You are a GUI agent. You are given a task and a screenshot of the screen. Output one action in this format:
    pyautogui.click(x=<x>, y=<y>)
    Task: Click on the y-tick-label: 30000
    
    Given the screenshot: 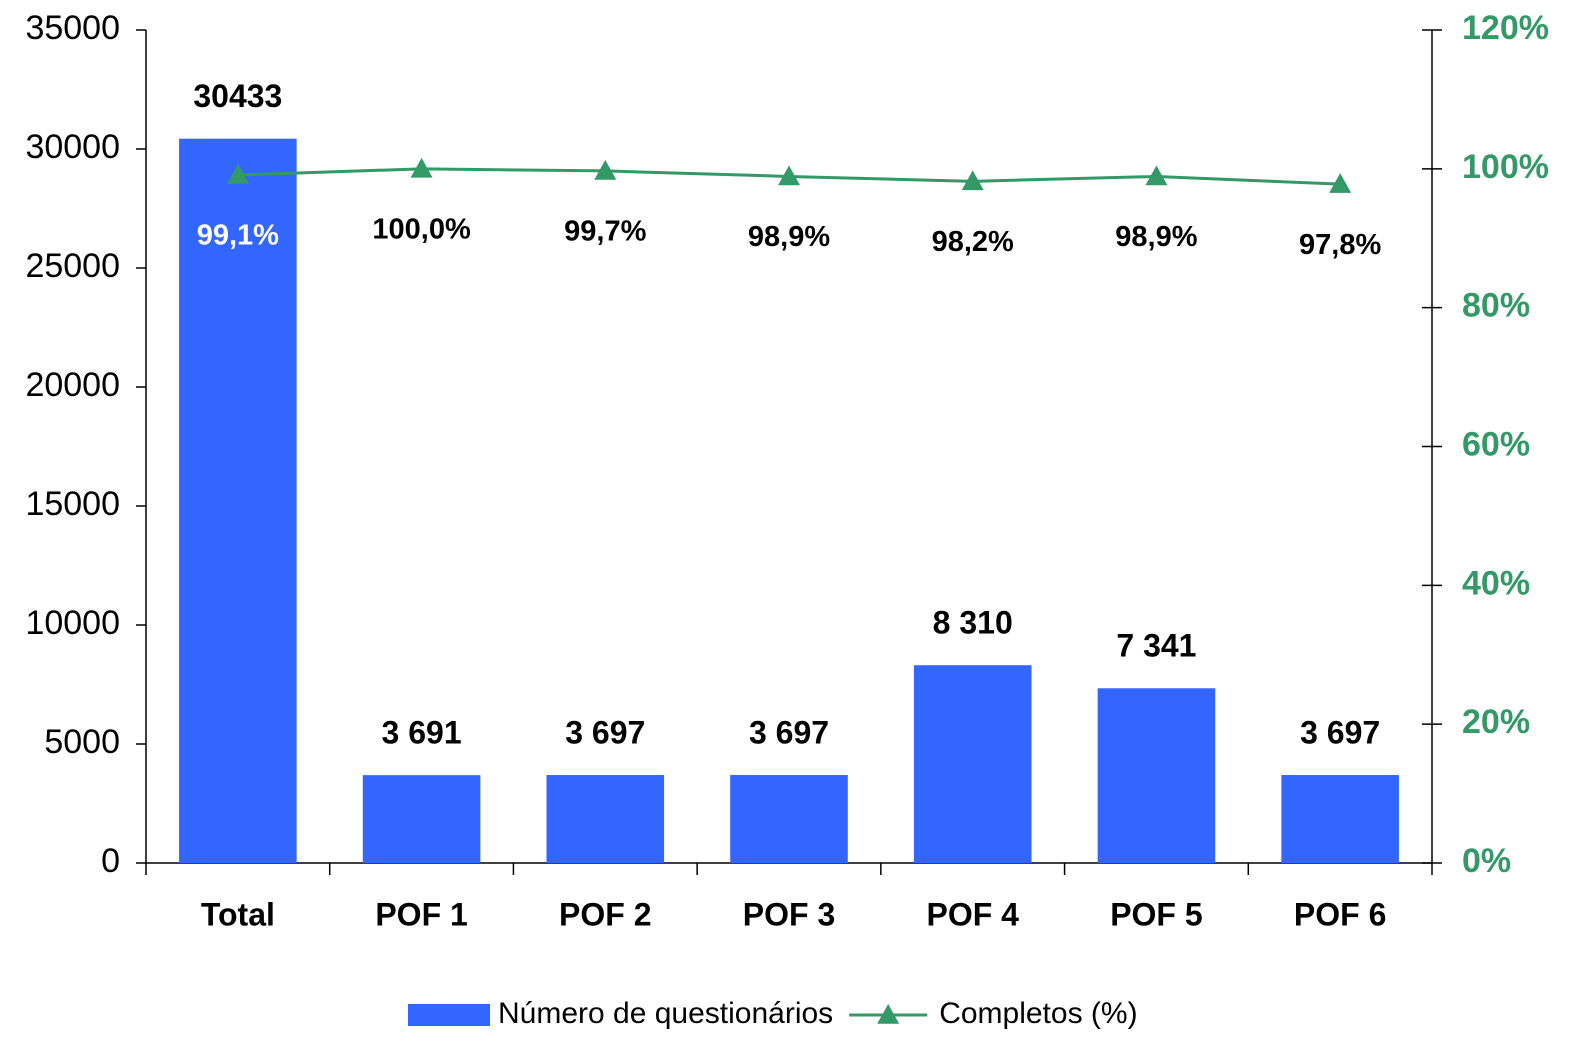 What is the action you would take?
    pyautogui.click(x=72, y=147)
    